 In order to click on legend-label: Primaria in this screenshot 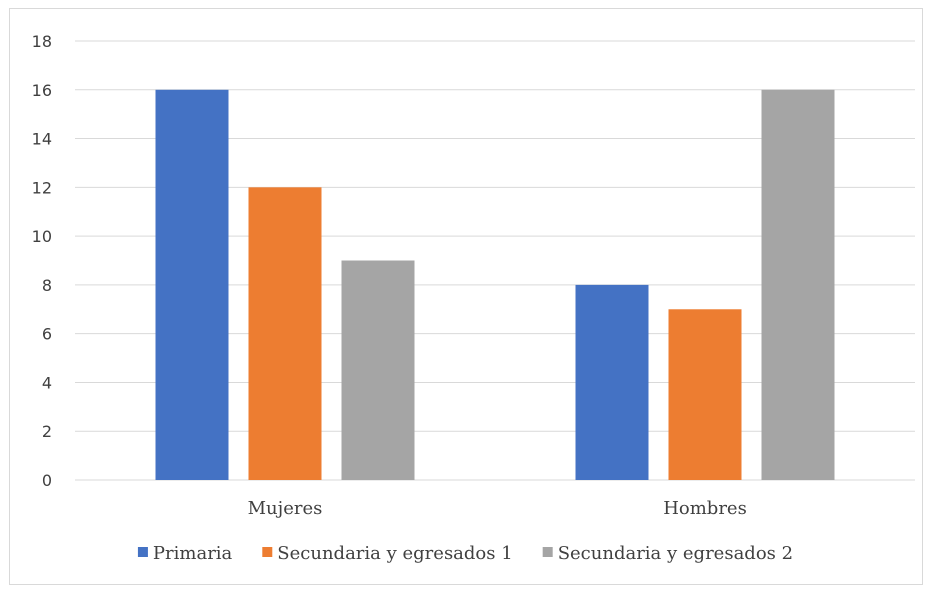, I will do `click(193, 553)`.